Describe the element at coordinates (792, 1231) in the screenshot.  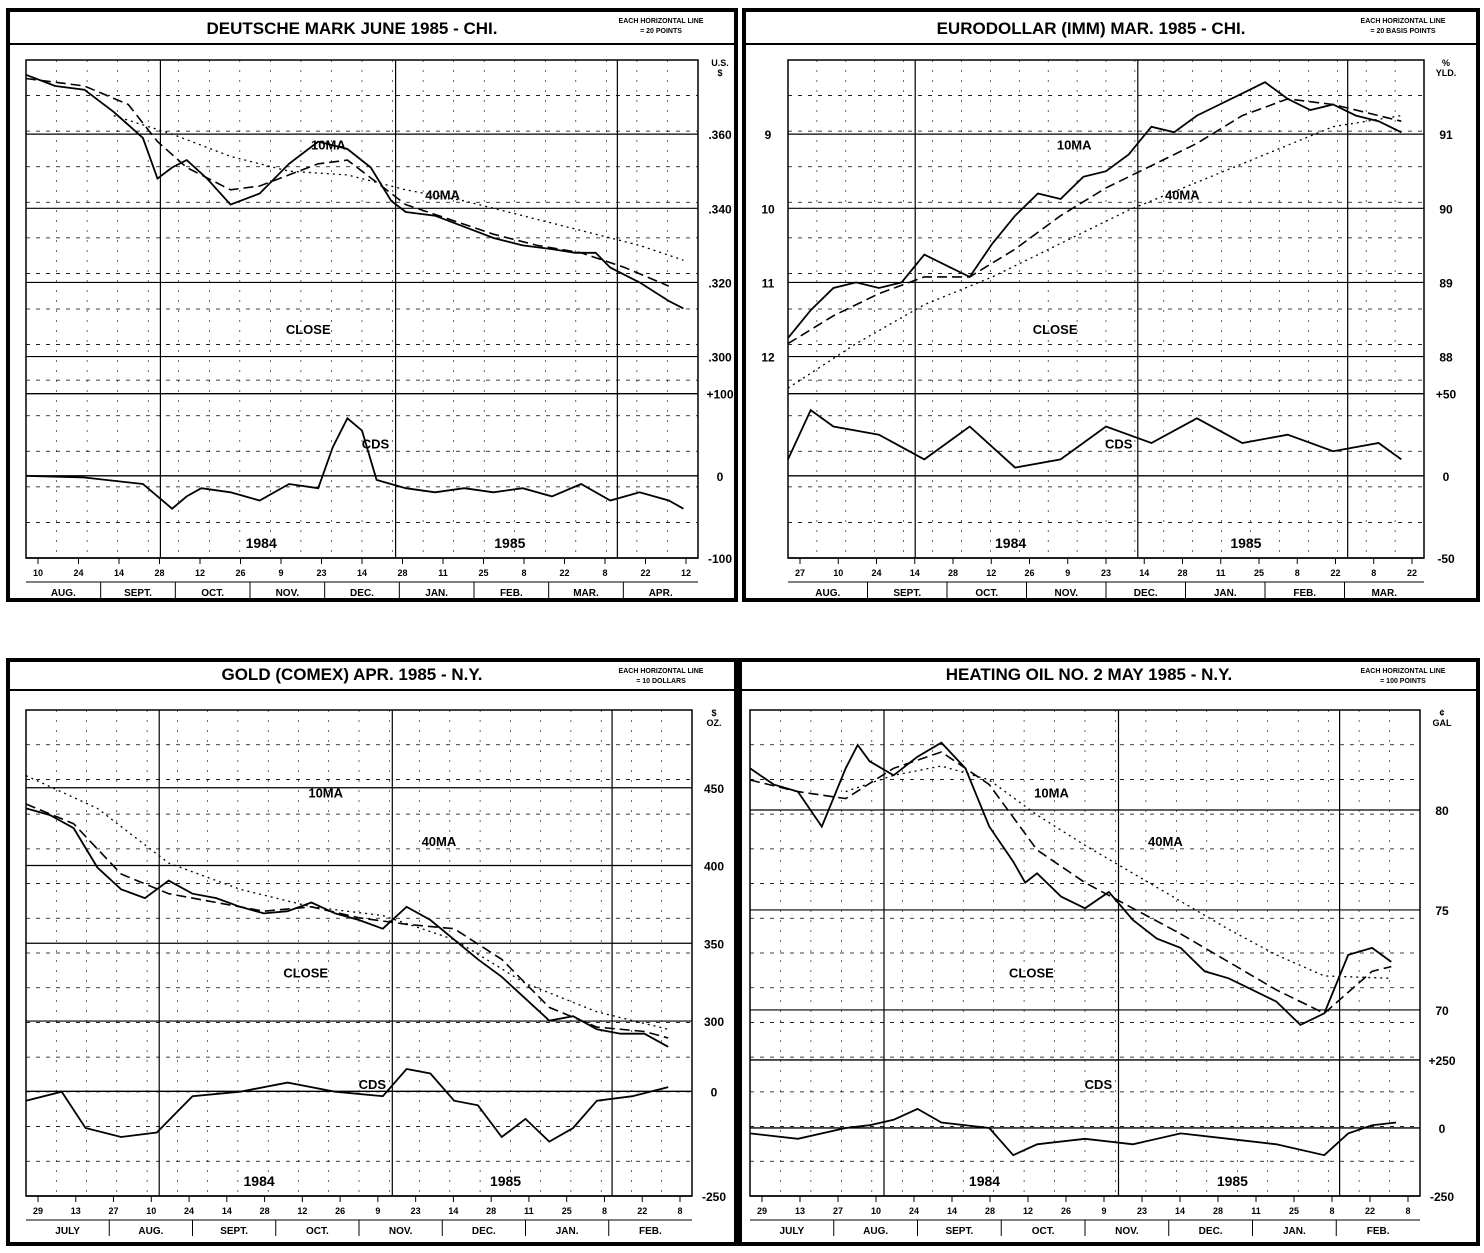
I see `x-month-label: JULY` at that location.